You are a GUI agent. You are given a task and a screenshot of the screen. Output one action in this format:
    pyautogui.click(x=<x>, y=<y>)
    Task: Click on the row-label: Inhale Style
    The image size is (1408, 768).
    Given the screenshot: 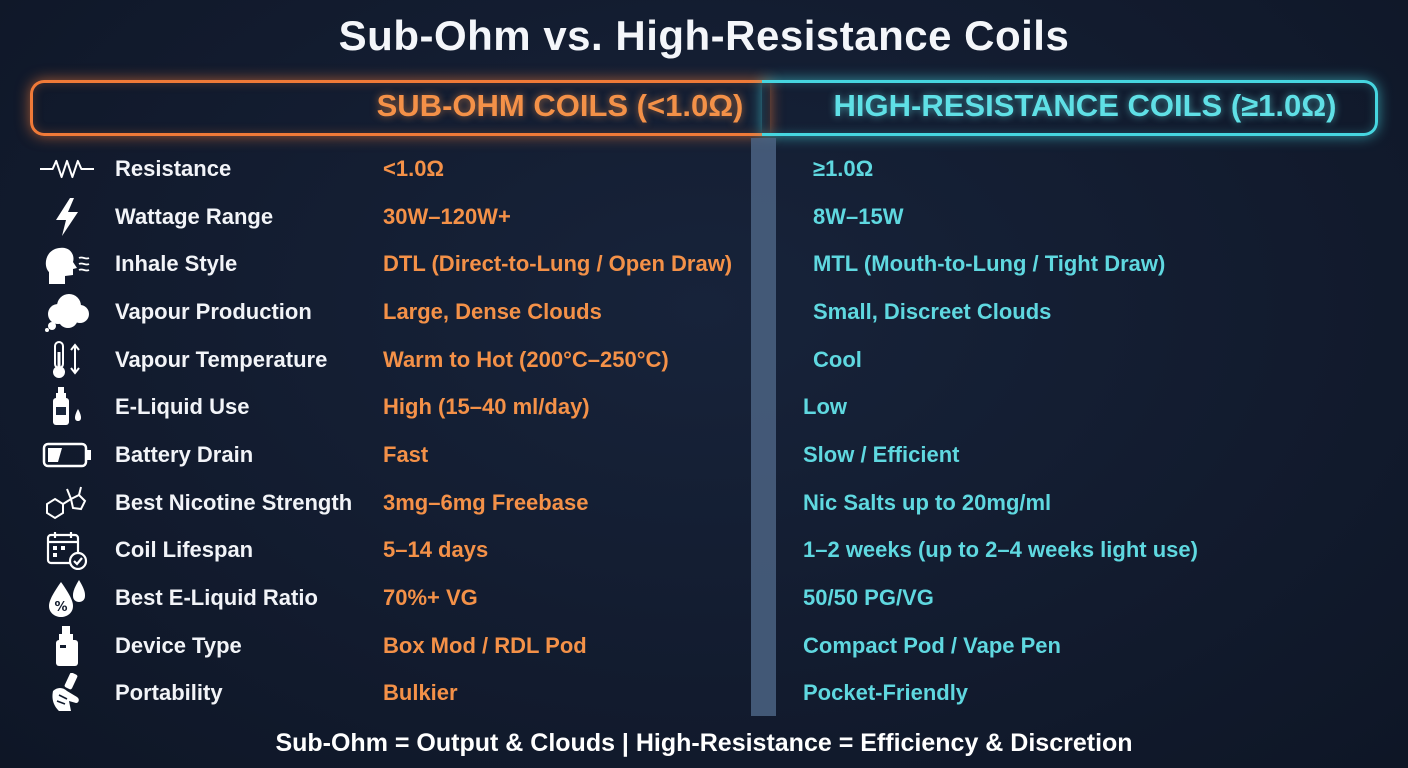 What is the action you would take?
    pyautogui.click(x=176, y=263)
    